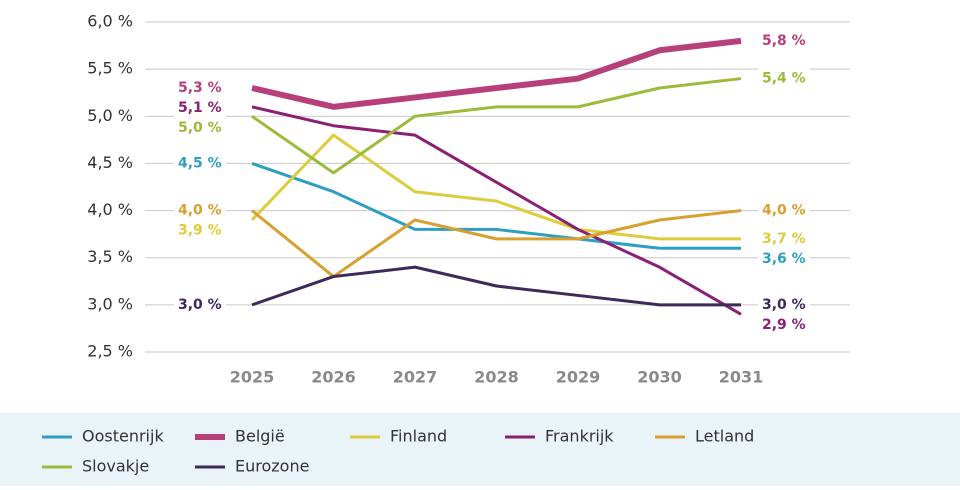 This screenshot has height=490, width=960. I want to click on value-label: 5,8 %, so click(784, 41).